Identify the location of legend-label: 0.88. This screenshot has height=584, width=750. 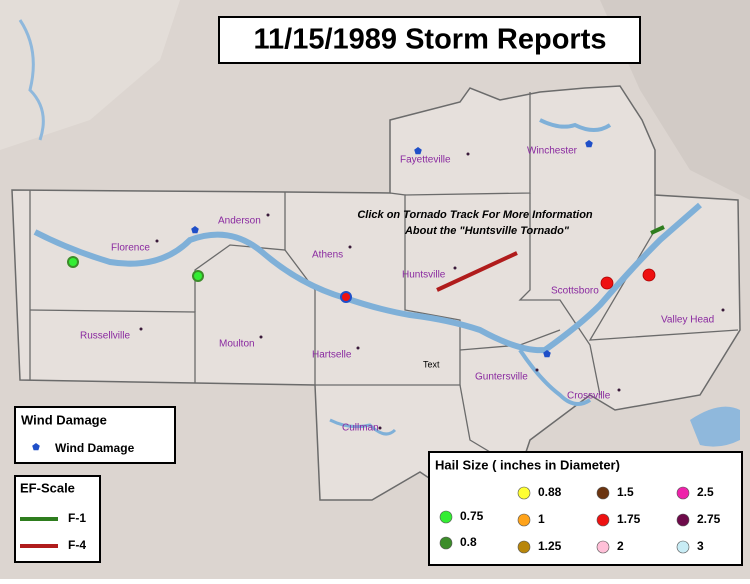
(550, 492).